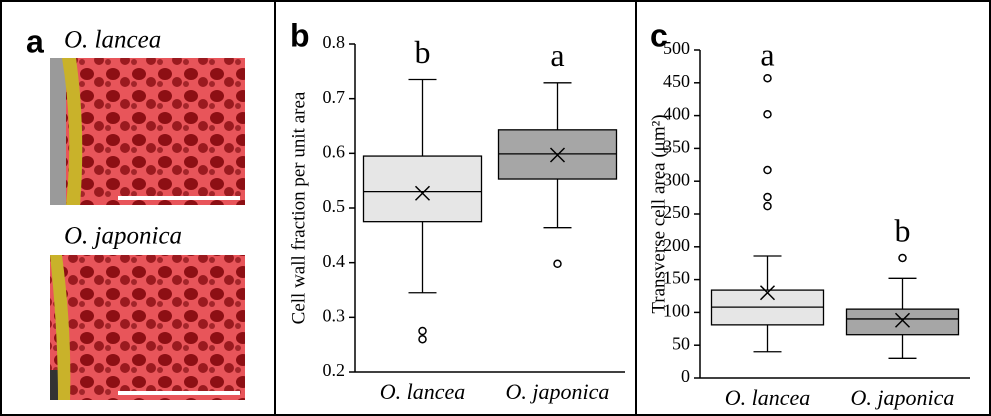 This screenshot has height=416, width=991. What do you see at coordinates (676, 311) in the screenshot?
I see `y-tick-label: 100` at bounding box center [676, 311].